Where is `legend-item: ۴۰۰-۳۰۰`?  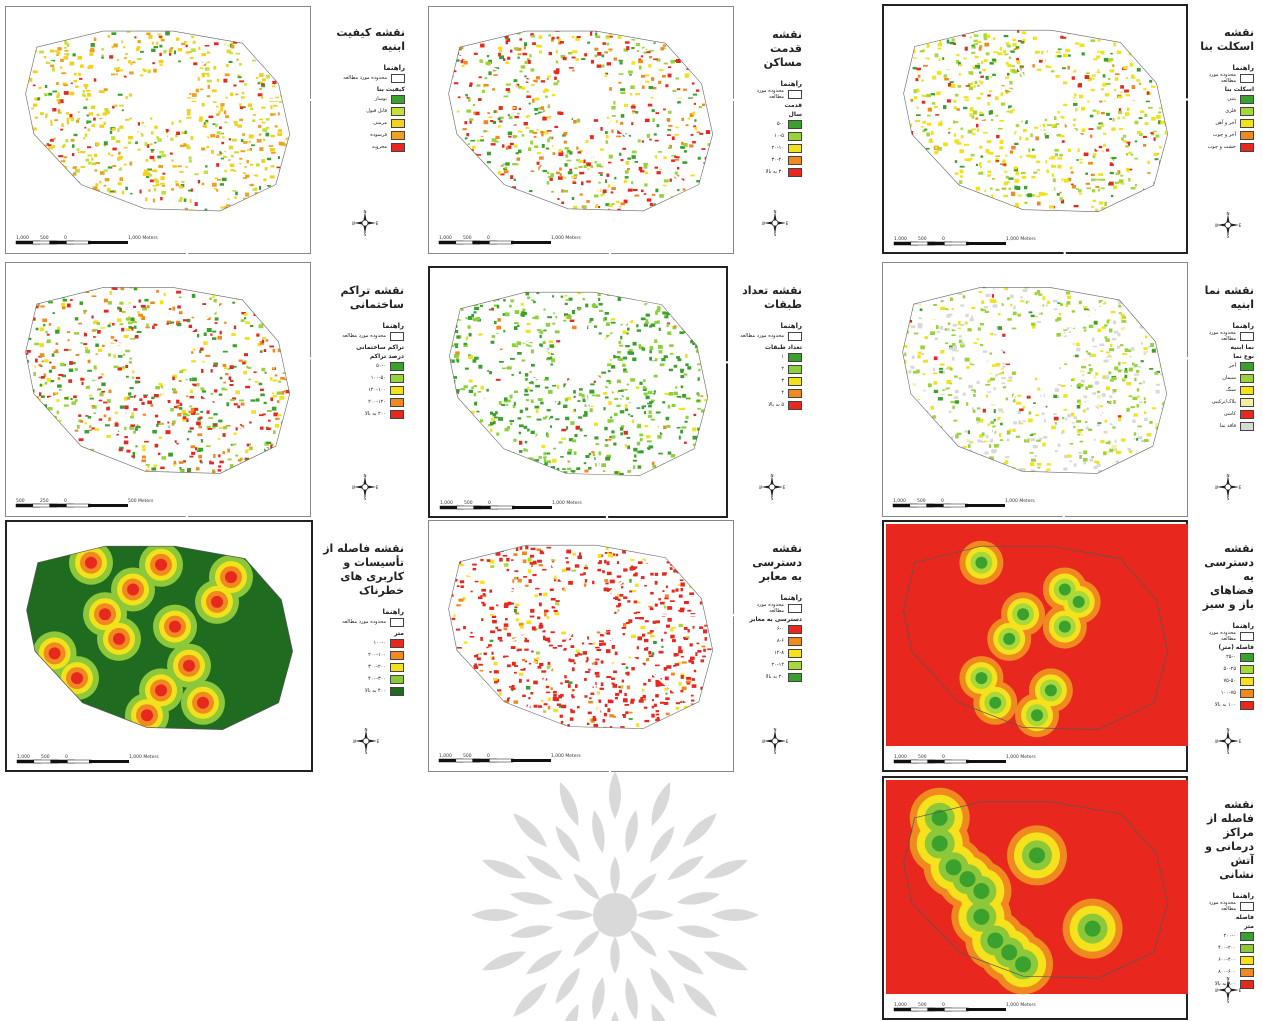 legend-item: ۴۰۰-۳۰۰ is located at coordinates (362, 679).